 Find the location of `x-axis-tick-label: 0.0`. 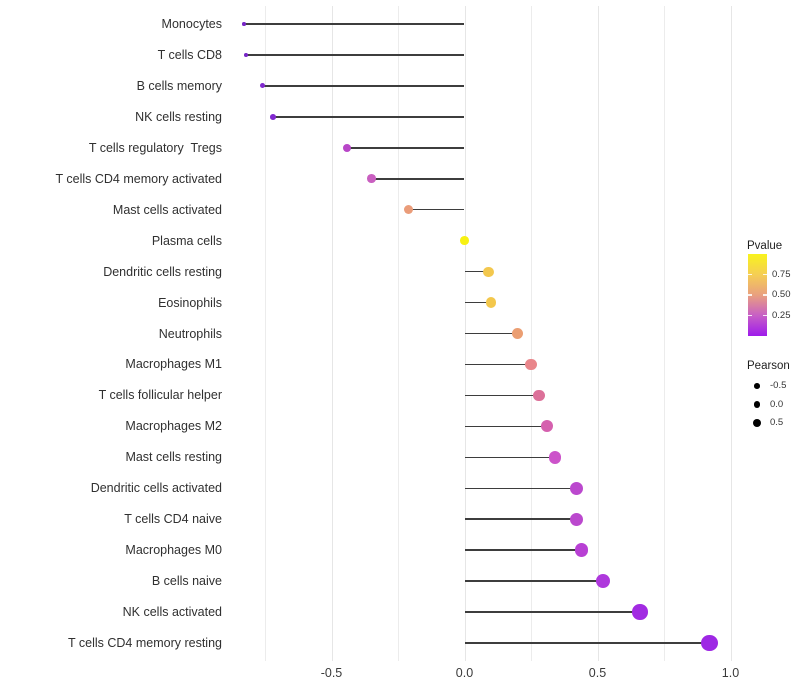

x-axis-tick-label: 0.0 is located at coordinates (464, 673).